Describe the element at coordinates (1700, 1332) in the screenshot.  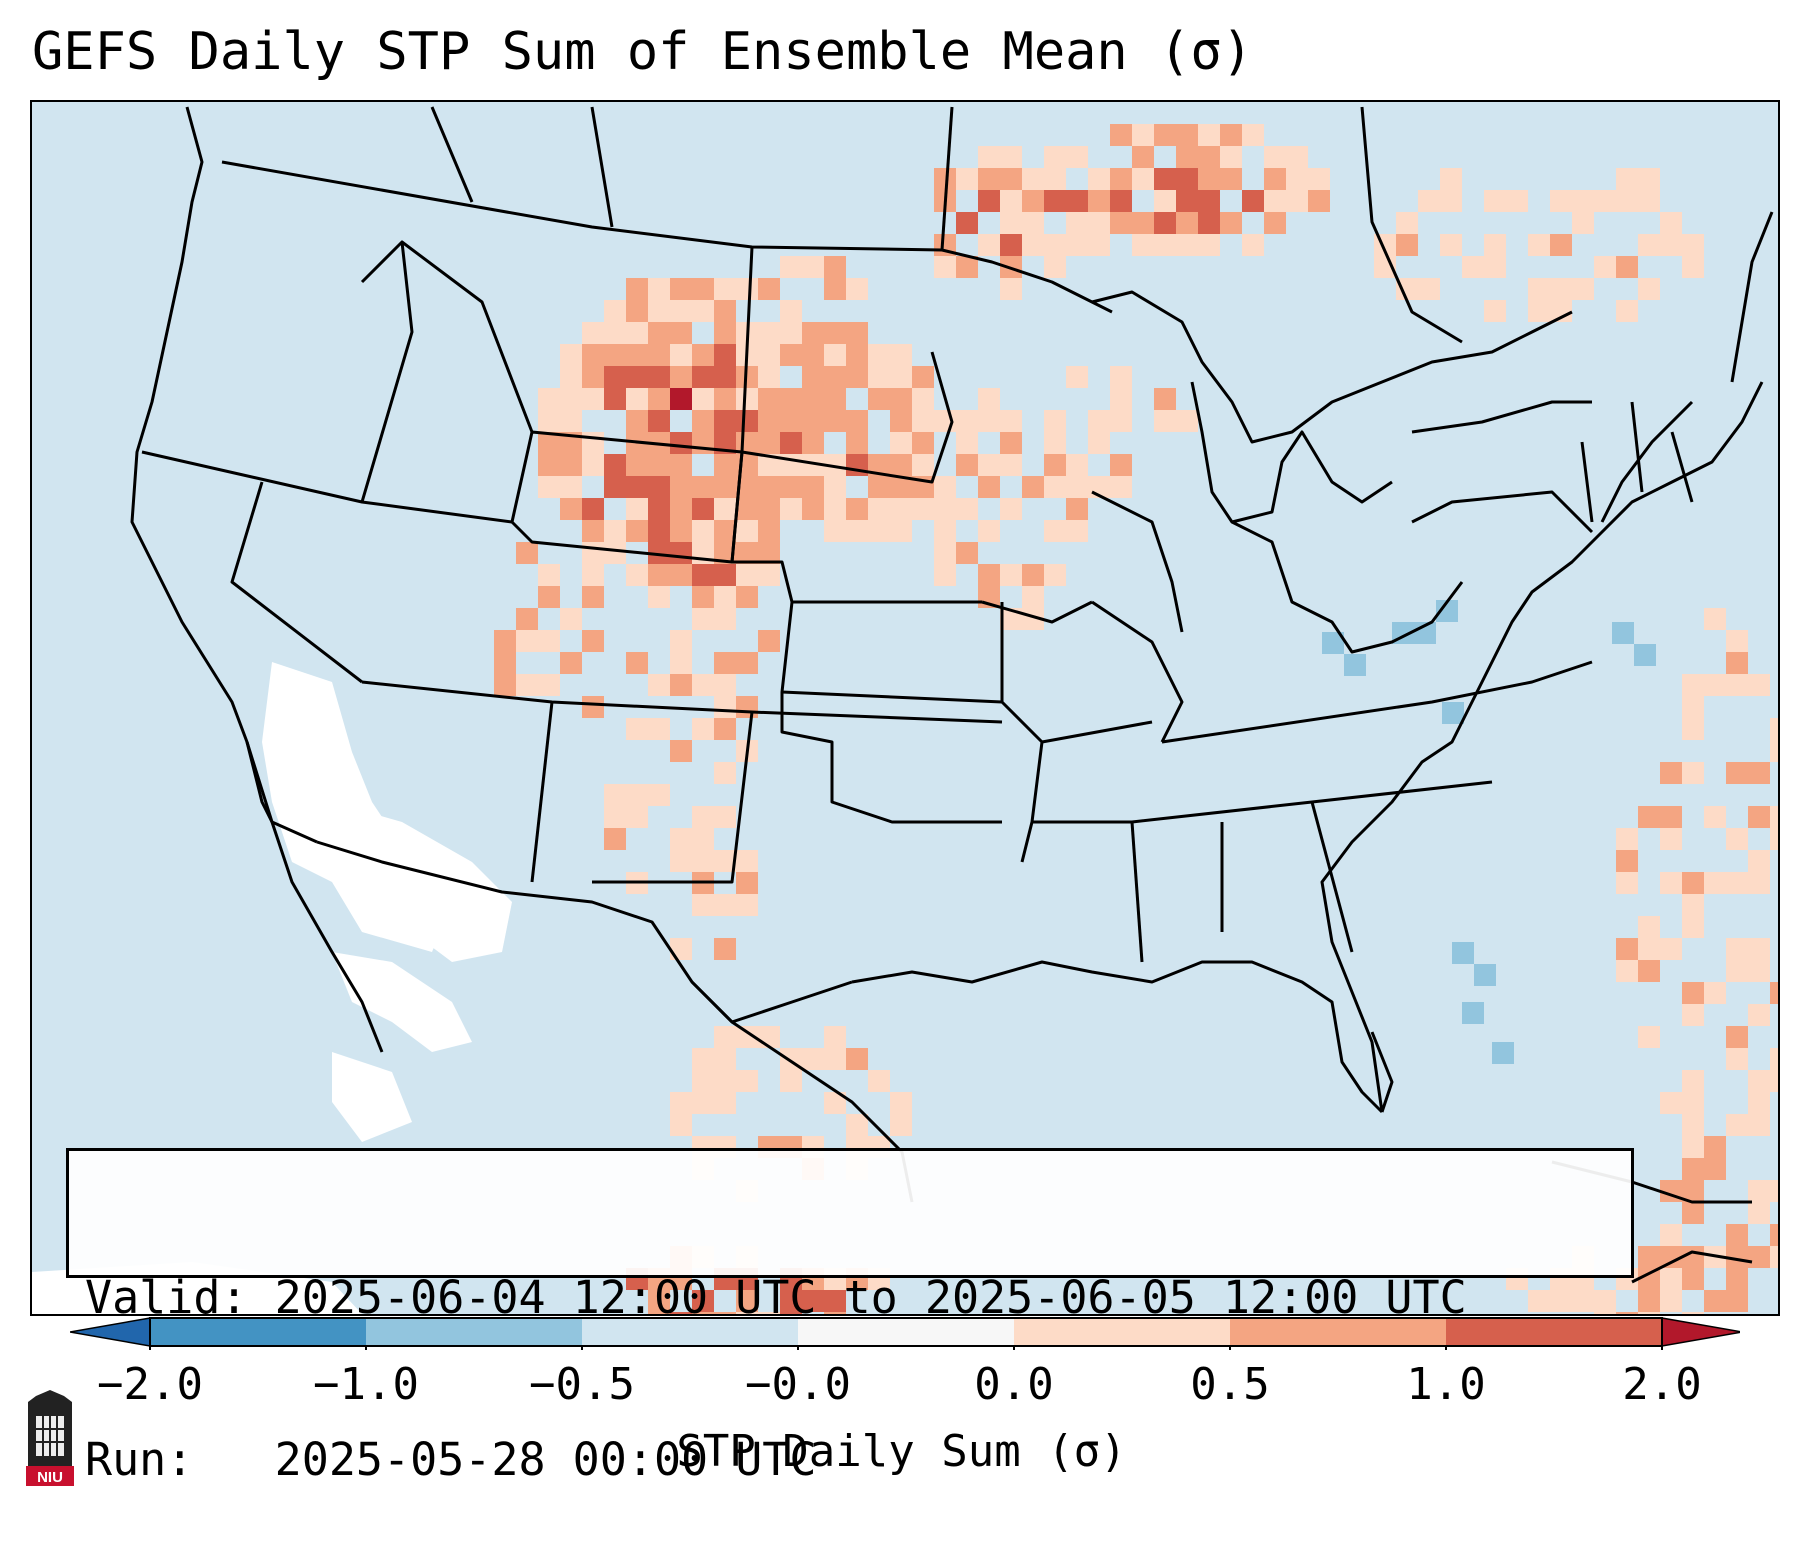
I see `colorbar-over-extend` at that location.